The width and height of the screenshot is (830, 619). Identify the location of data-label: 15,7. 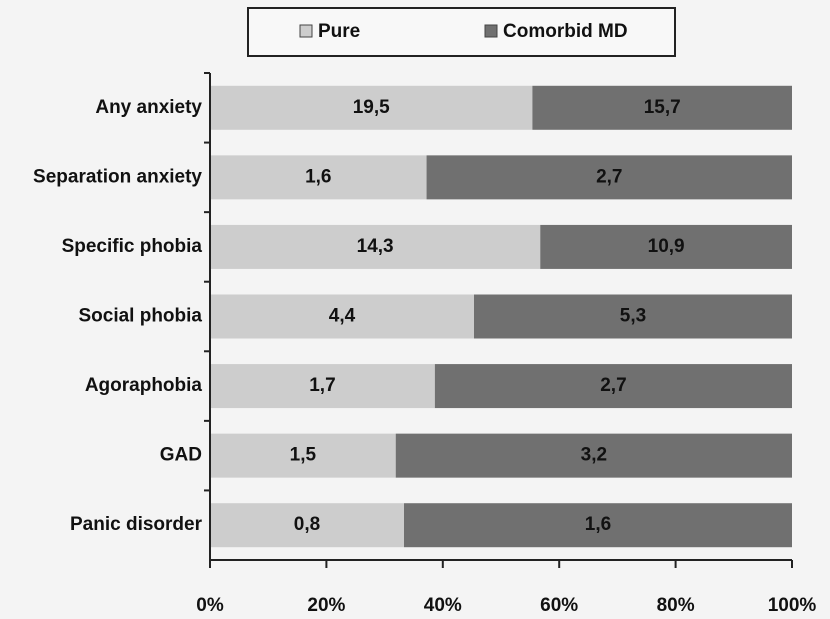
(662, 107).